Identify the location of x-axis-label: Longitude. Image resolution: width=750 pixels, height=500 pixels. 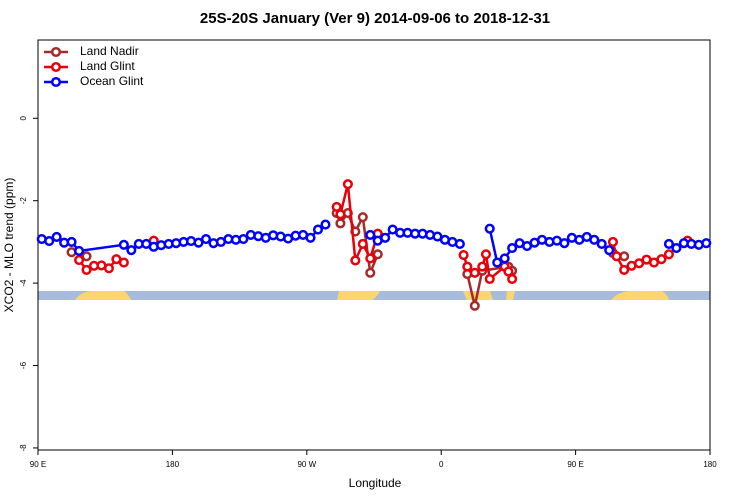
(375, 483).